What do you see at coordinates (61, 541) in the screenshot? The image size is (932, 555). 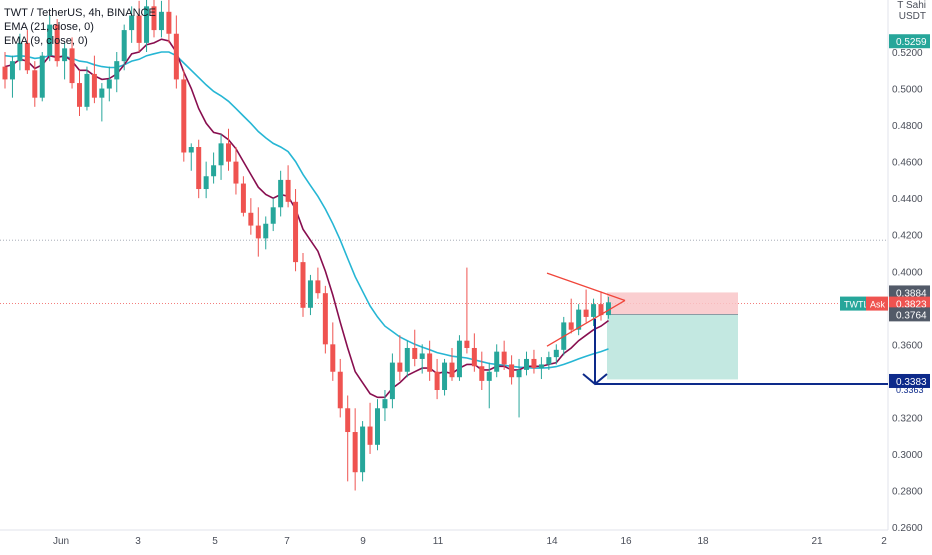 I see `x-tick-label: Jun` at bounding box center [61, 541].